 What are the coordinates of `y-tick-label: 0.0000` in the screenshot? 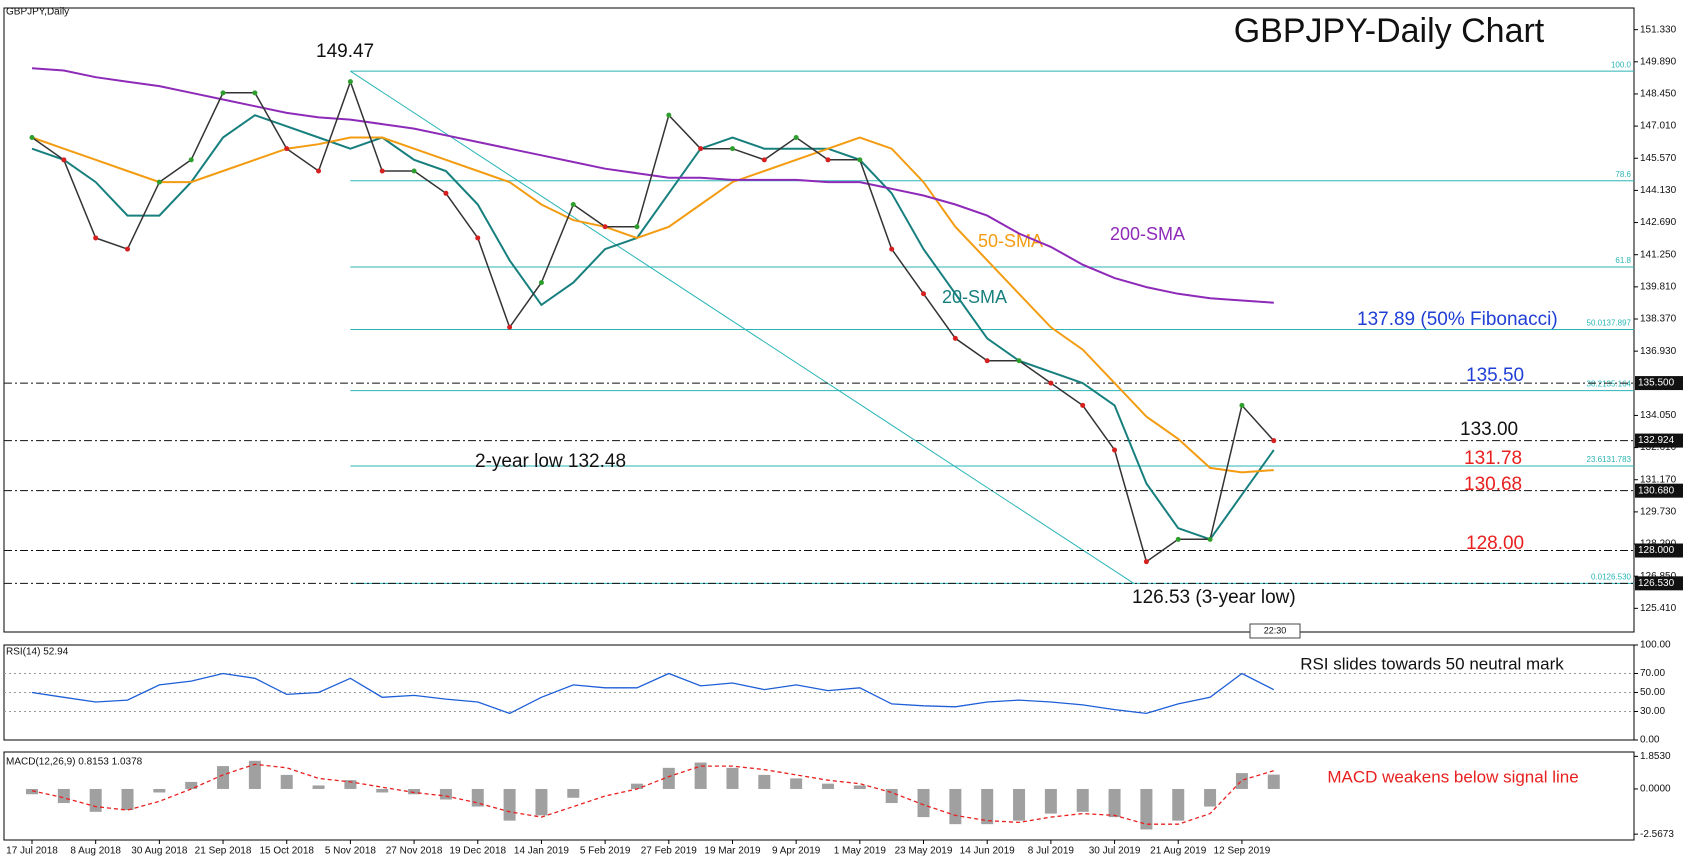 It's located at (1655, 789).